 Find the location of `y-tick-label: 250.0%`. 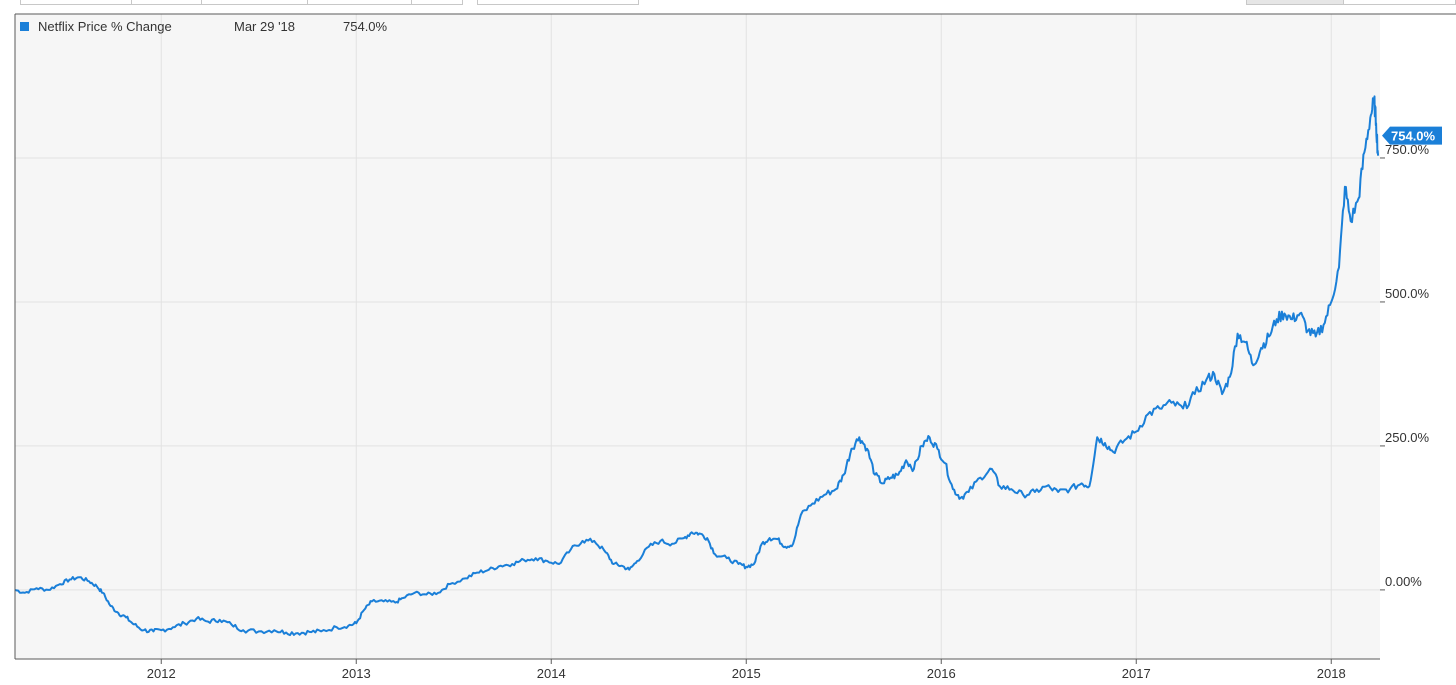

y-tick-label: 250.0% is located at coordinates (1407, 437).